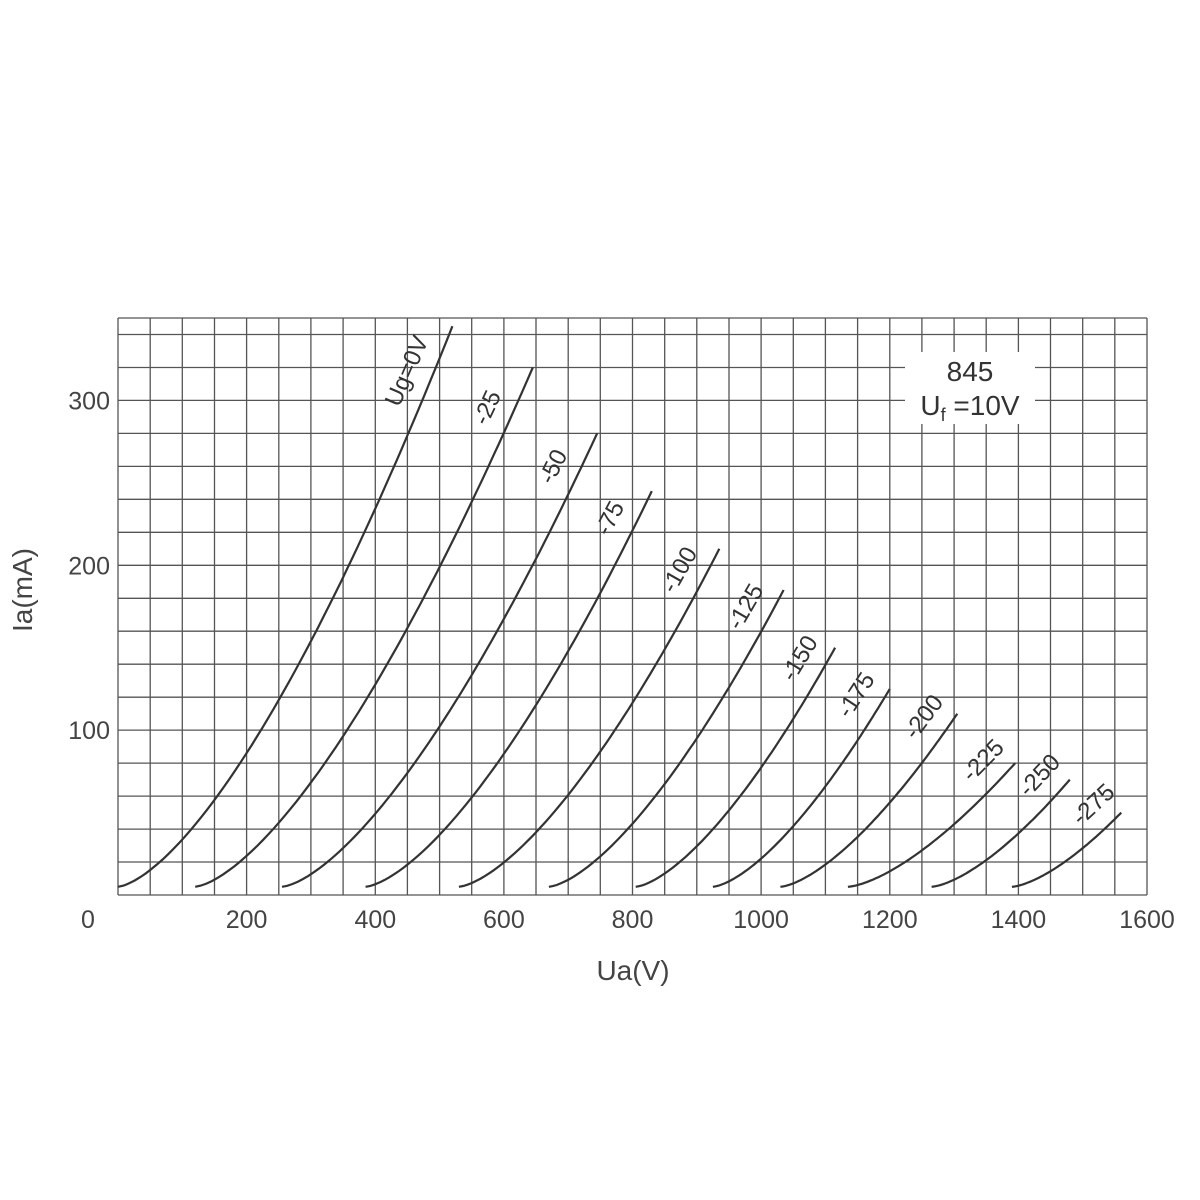  What do you see at coordinates (487, 407) in the screenshot?
I see `curve-label: -25` at bounding box center [487, 407].